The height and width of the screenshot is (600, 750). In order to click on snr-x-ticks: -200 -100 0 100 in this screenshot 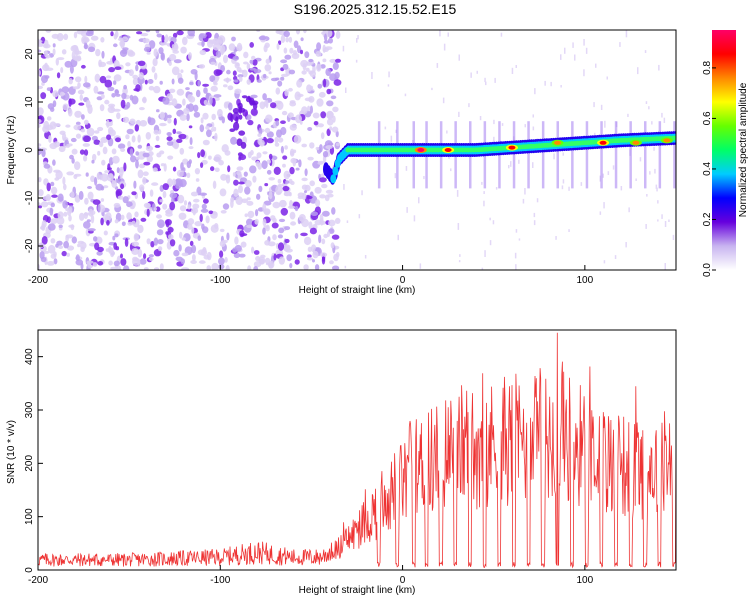, I will do `click(311, 575)`.